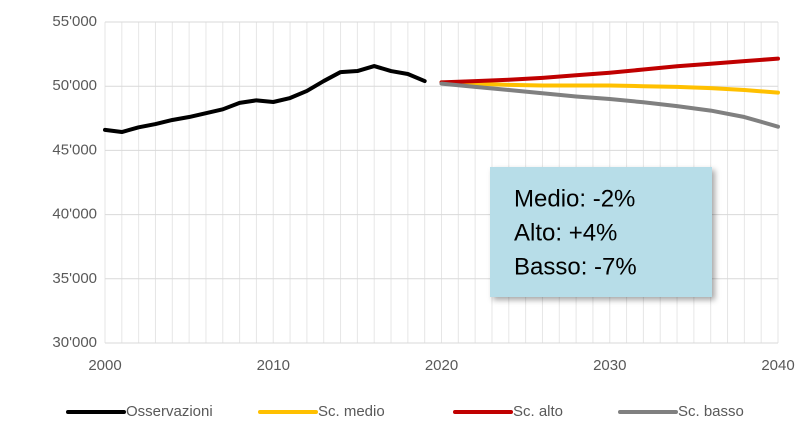 The height and width of the screenshot is (424, 802). I want to click on annotation-text: Medio: -2%, so click(574, 198).